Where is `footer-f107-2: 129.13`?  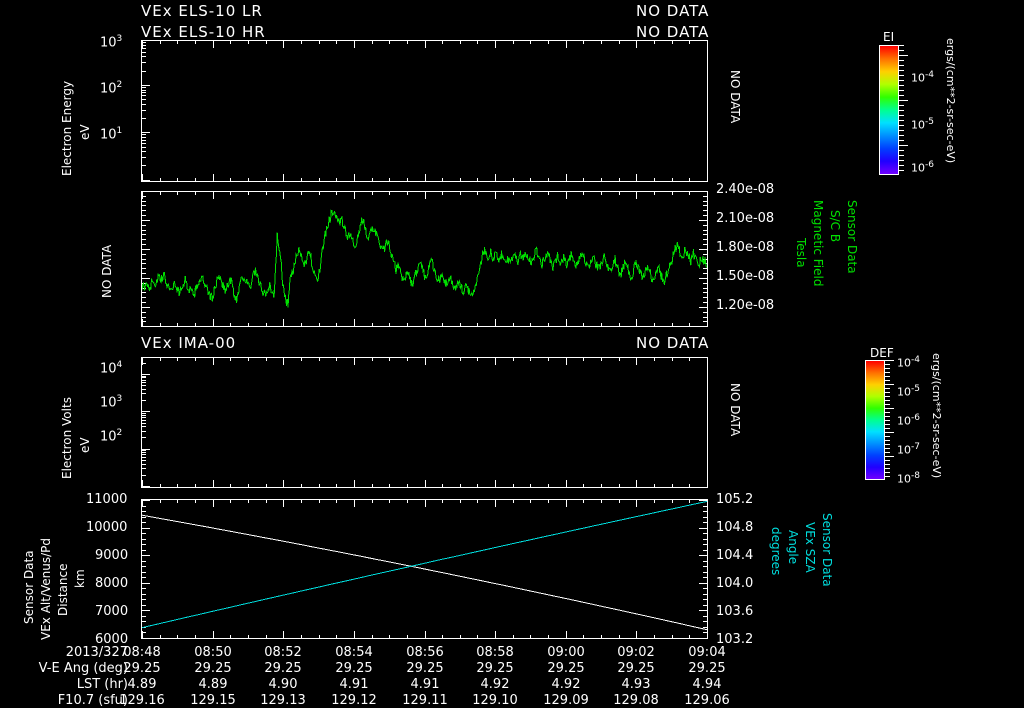
footer-f107-2: 129.13 is located at coordinates (283, 700).